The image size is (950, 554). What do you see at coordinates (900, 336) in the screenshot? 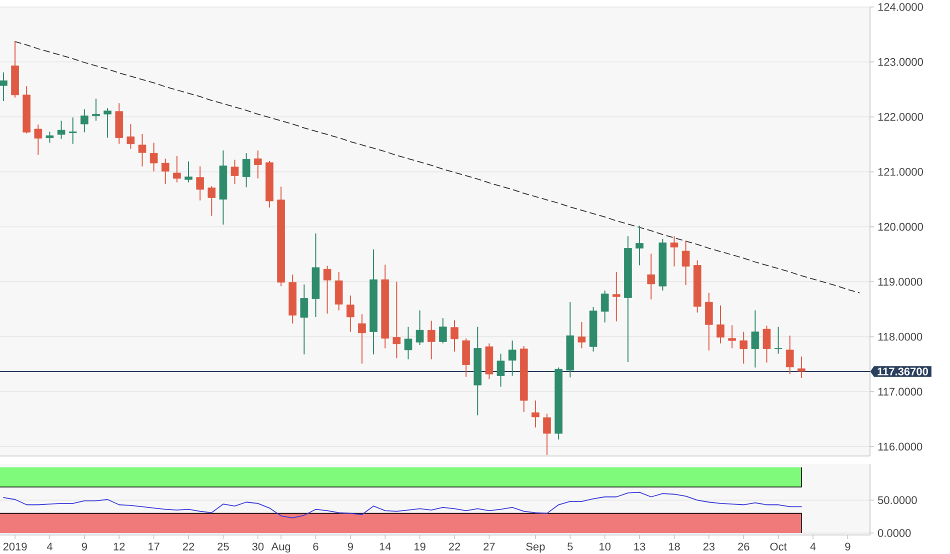
I see `y-tick-label: 118.0000` at bounding box center [900, 336].